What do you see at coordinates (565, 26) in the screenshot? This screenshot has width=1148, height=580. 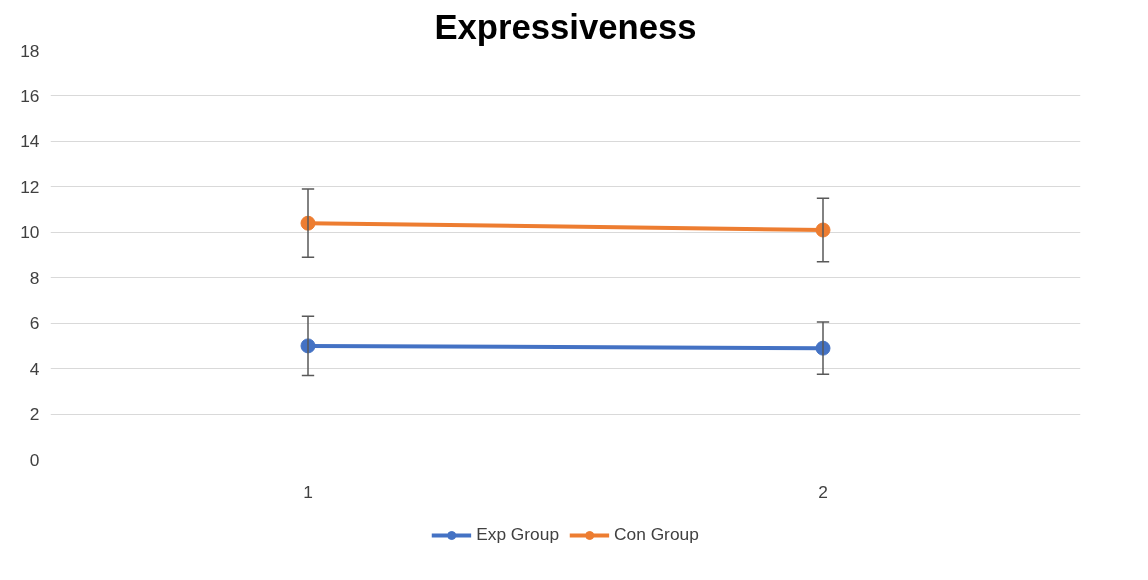 I see `chart-title: Expressiveness` at bounding box center [565, 26].